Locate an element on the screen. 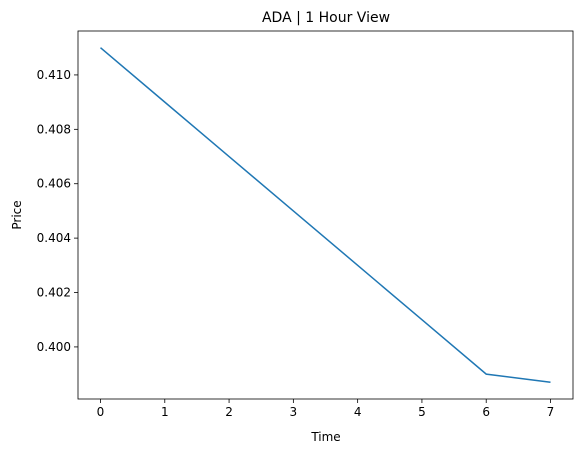  chart-title: ADA | 1 Hour View is located at coordinates (326, 18).